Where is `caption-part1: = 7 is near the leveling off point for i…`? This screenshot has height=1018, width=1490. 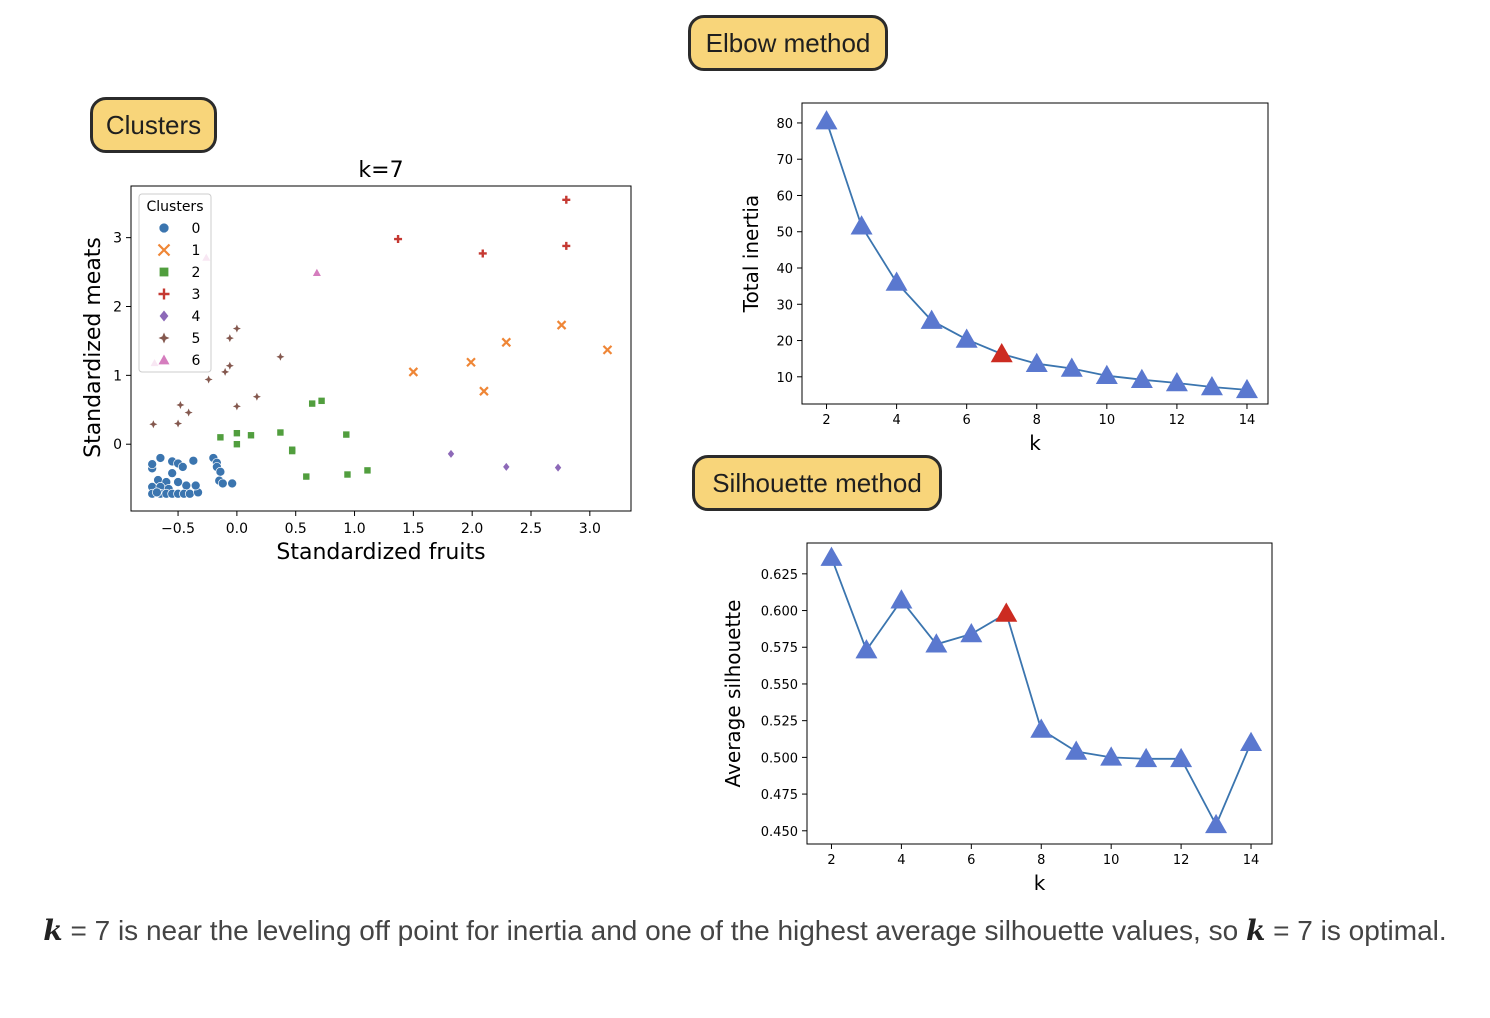
caption-part1: = 7 is near the leveling off point for i… is located at coordinates (654, 930).